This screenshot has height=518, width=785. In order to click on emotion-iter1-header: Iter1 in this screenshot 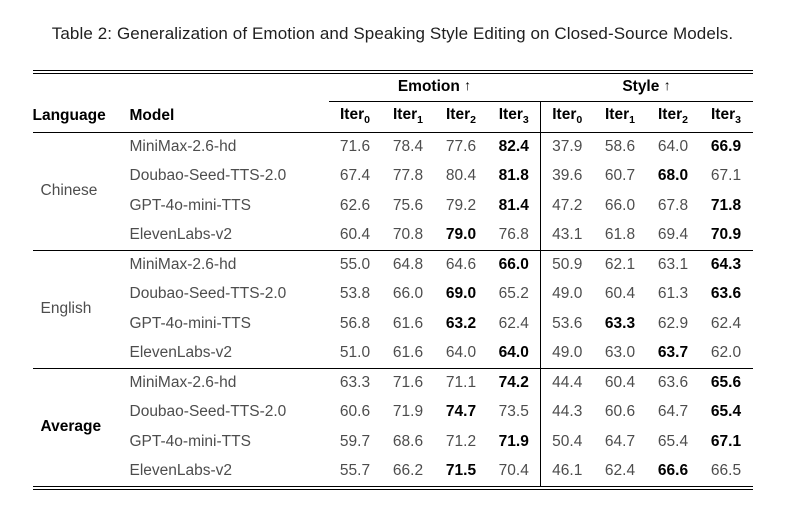, I will do `click(408, 117)`.